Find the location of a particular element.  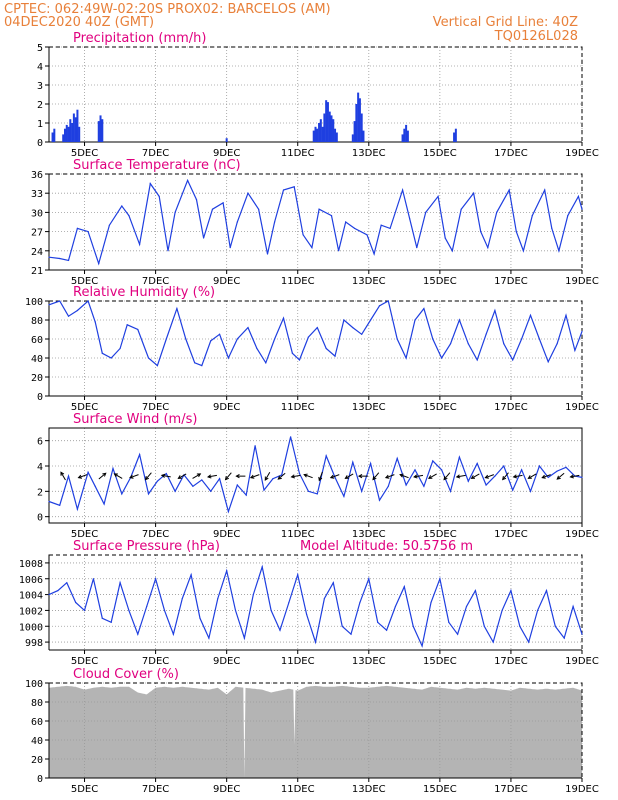

y-tick-label: 6 is located at coordinates (40, 442).